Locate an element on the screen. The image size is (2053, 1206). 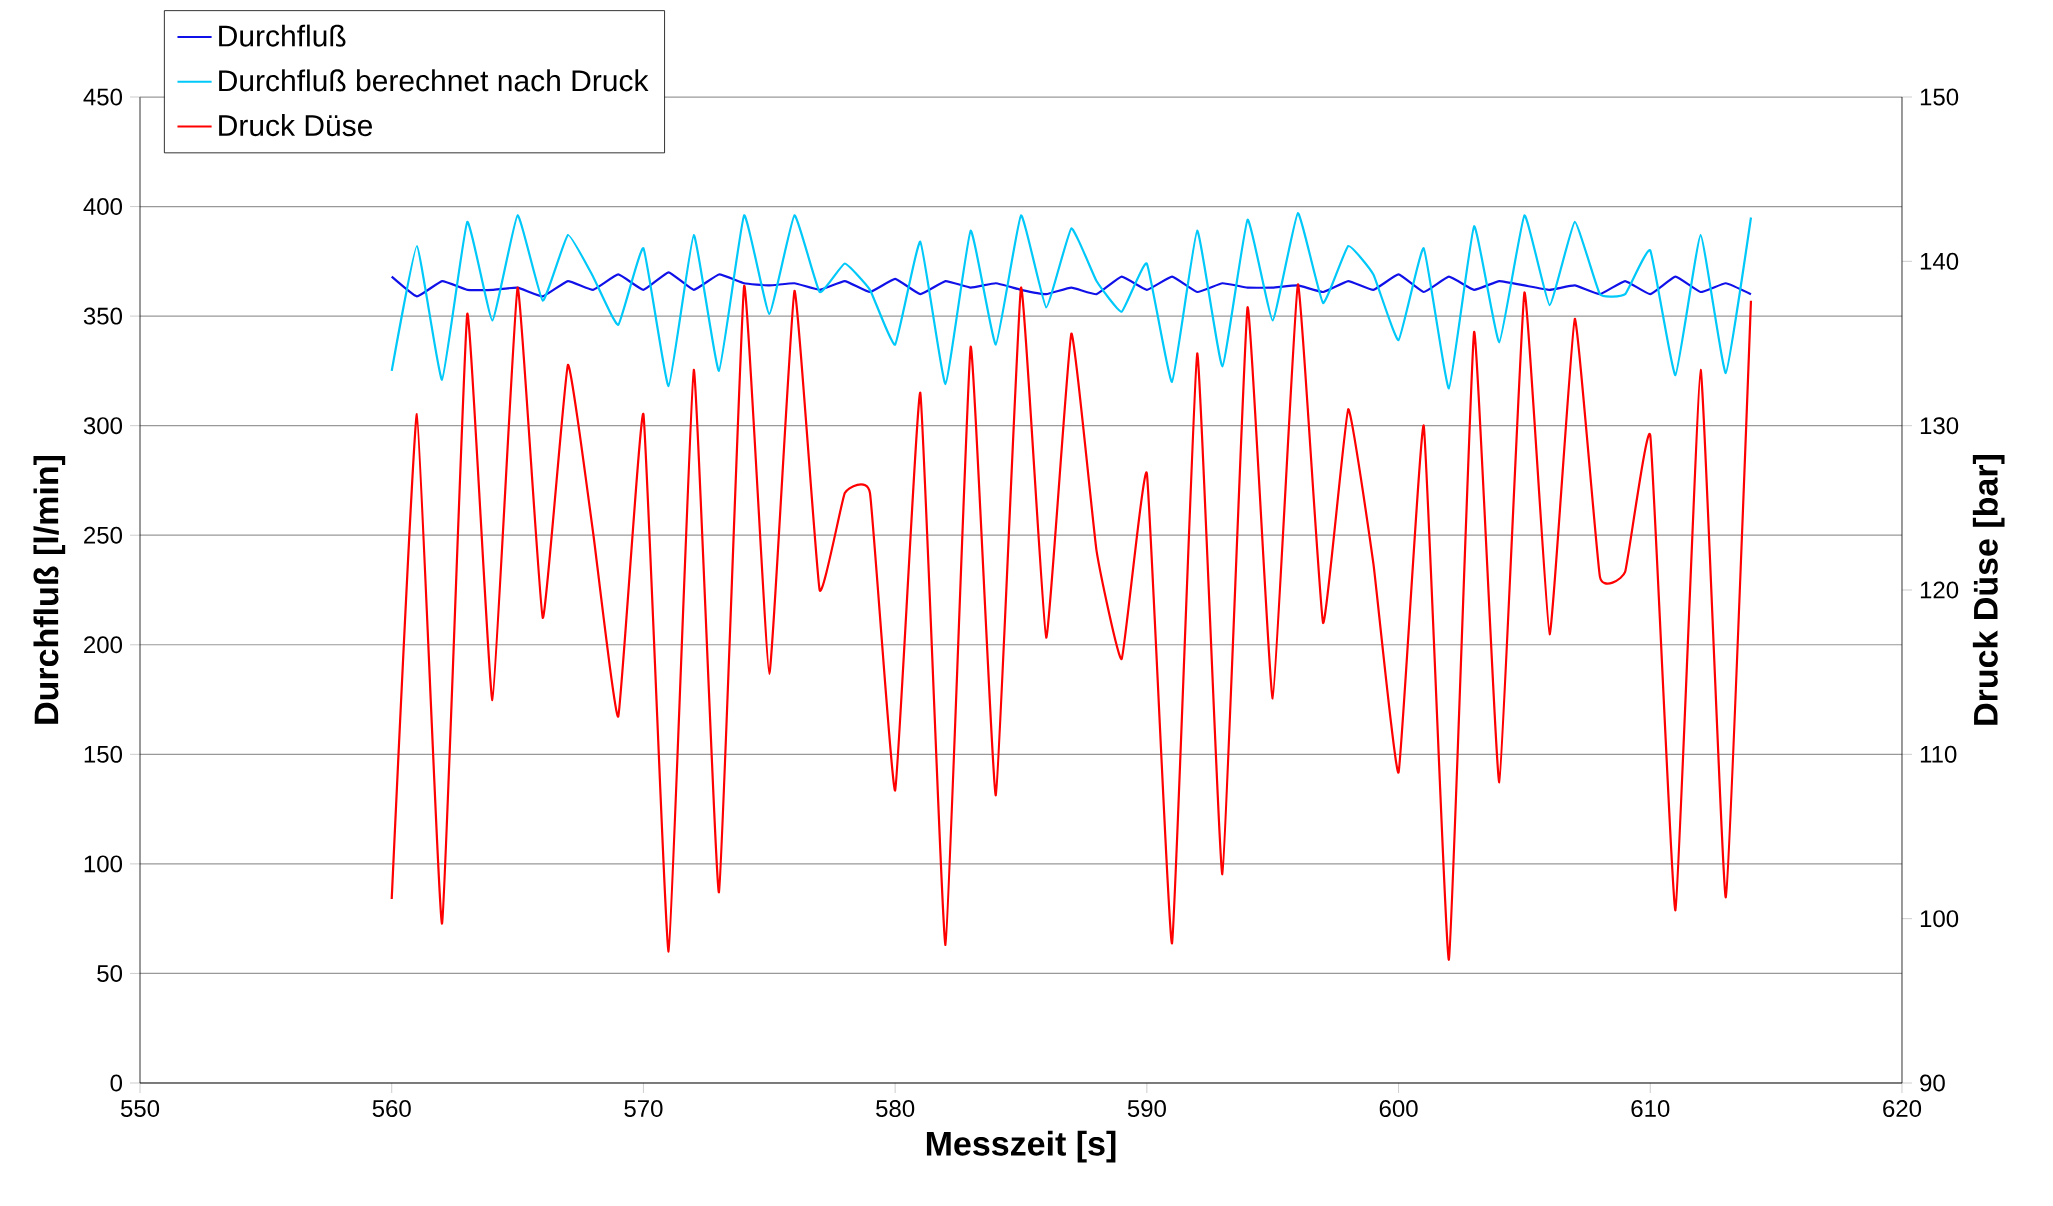
legend-label: Durchfluß is located at coordinates (282, 35).